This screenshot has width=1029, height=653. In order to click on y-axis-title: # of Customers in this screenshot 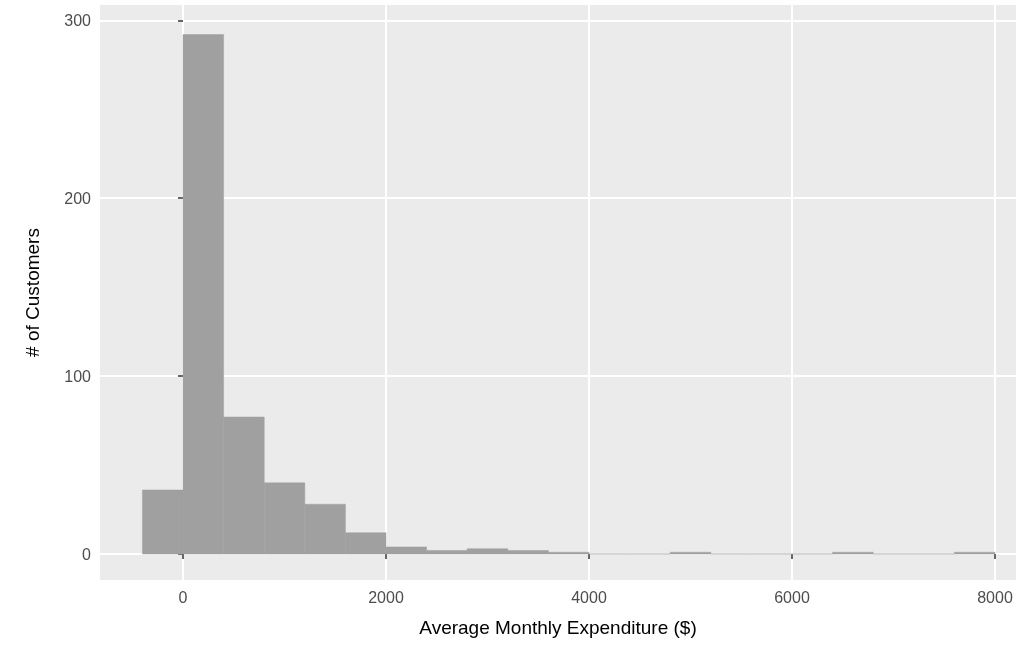, I will do `click(32, 292)`.